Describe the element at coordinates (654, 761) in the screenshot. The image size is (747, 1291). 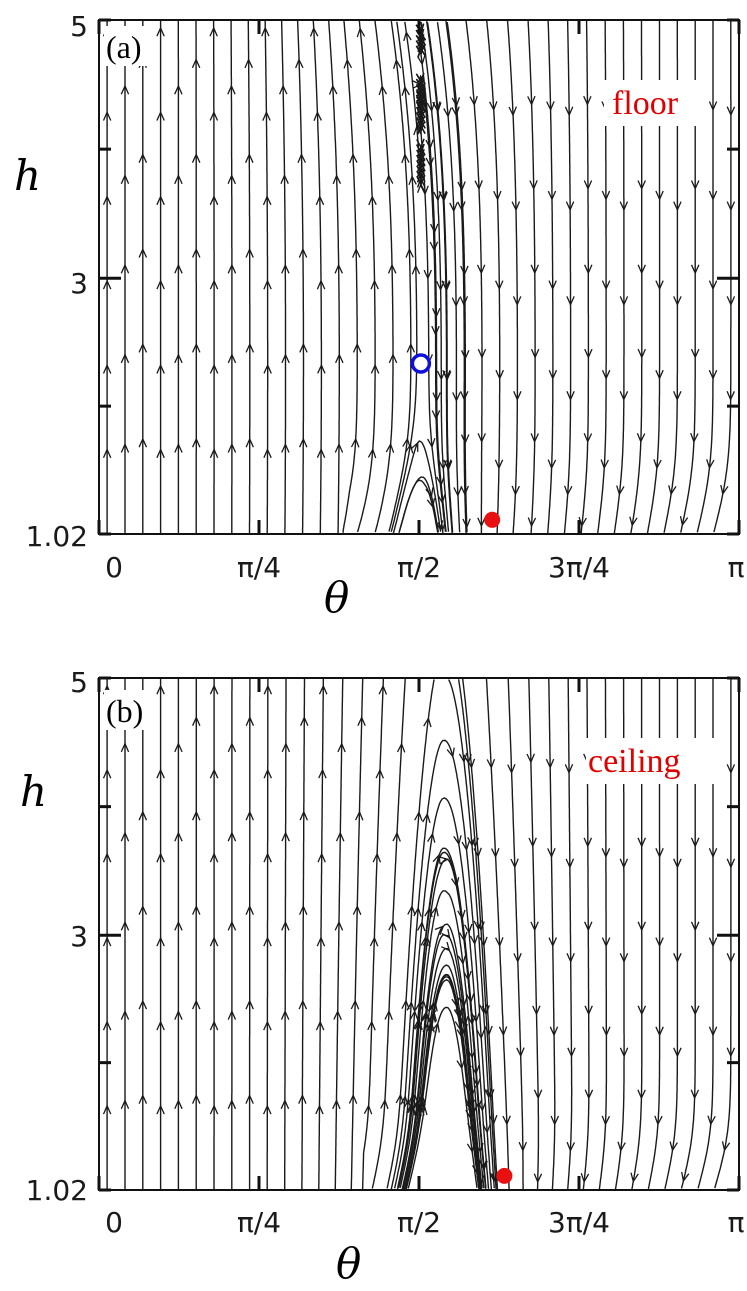
I see `annotation-bg` at that location.